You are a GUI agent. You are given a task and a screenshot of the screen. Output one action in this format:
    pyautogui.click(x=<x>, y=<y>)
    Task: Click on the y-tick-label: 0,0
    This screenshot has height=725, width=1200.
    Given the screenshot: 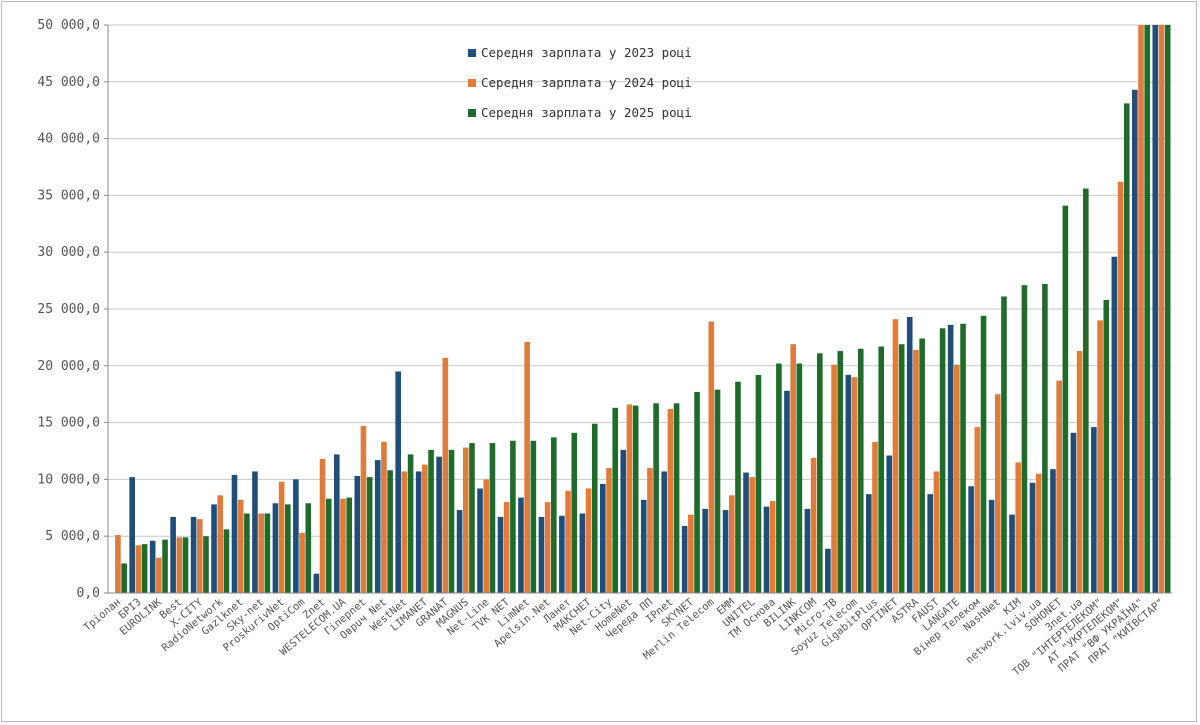 What is the action you would take?
    pyautogui.click(x=88, y=593)
    